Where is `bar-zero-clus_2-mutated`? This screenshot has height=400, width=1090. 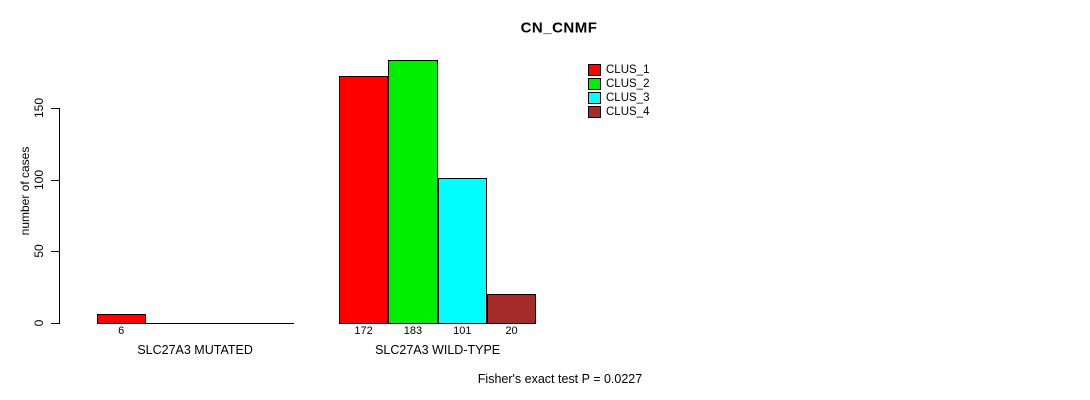
bar-zero-clus_2-mutated is located at coordinates (170, 323).